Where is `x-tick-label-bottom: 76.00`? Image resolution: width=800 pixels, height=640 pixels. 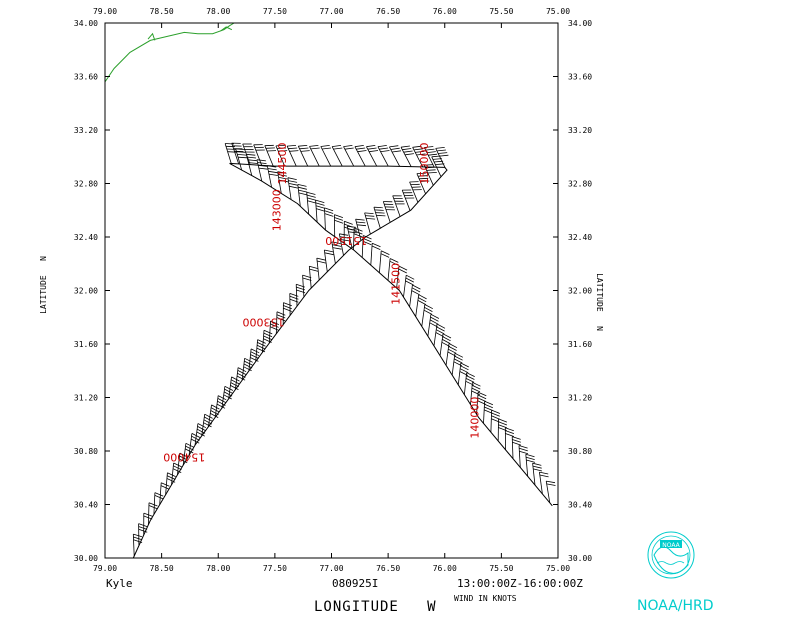
x-tick-label-bottom: 76.00 is located at coordinates (445, 568).